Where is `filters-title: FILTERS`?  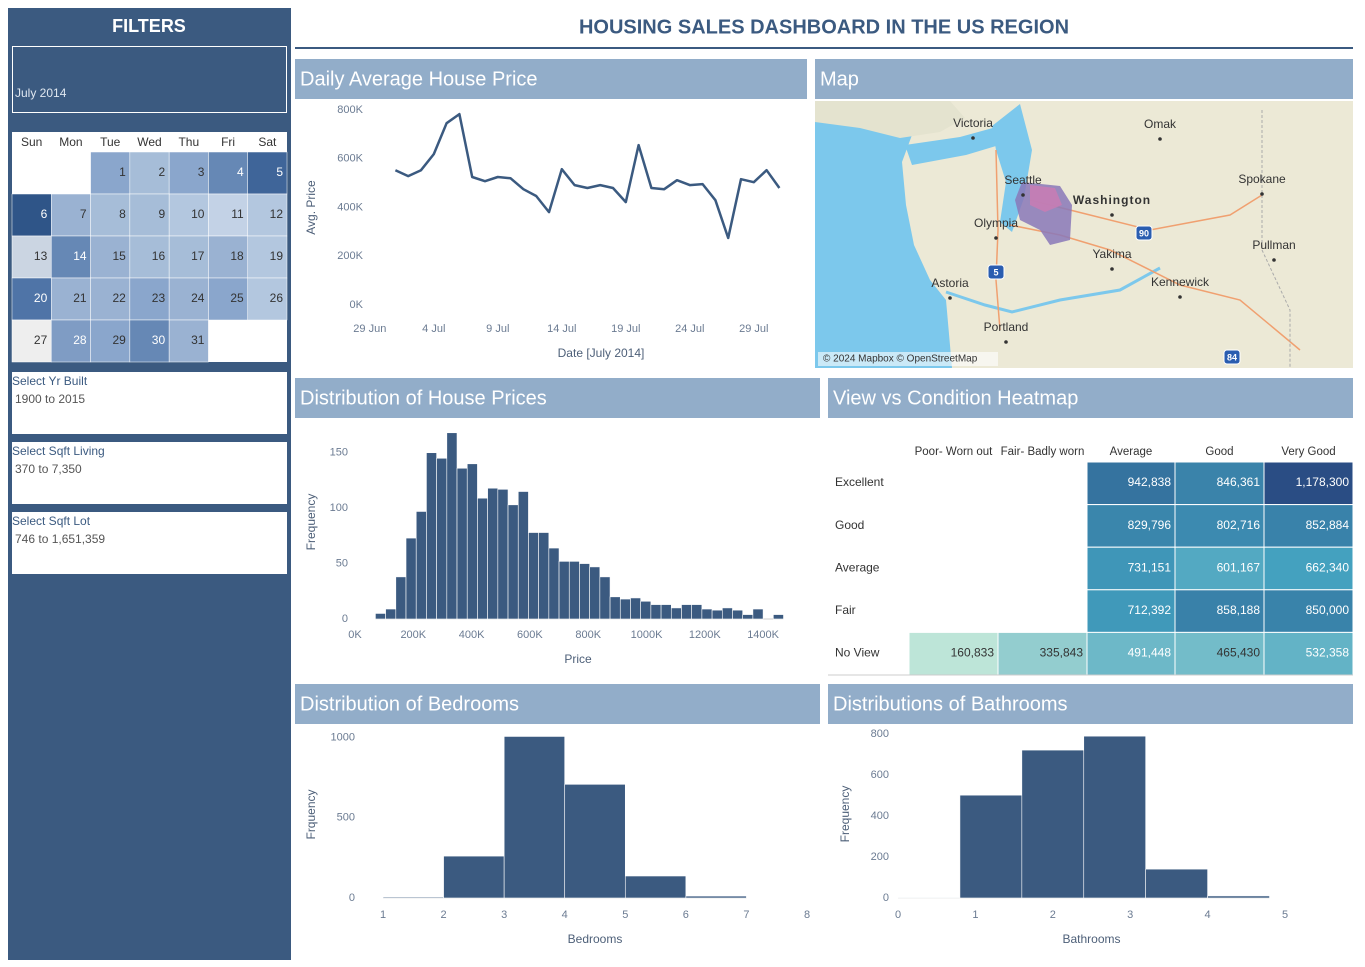
filters-title: FILTERS is located at coordinates (149, 26).